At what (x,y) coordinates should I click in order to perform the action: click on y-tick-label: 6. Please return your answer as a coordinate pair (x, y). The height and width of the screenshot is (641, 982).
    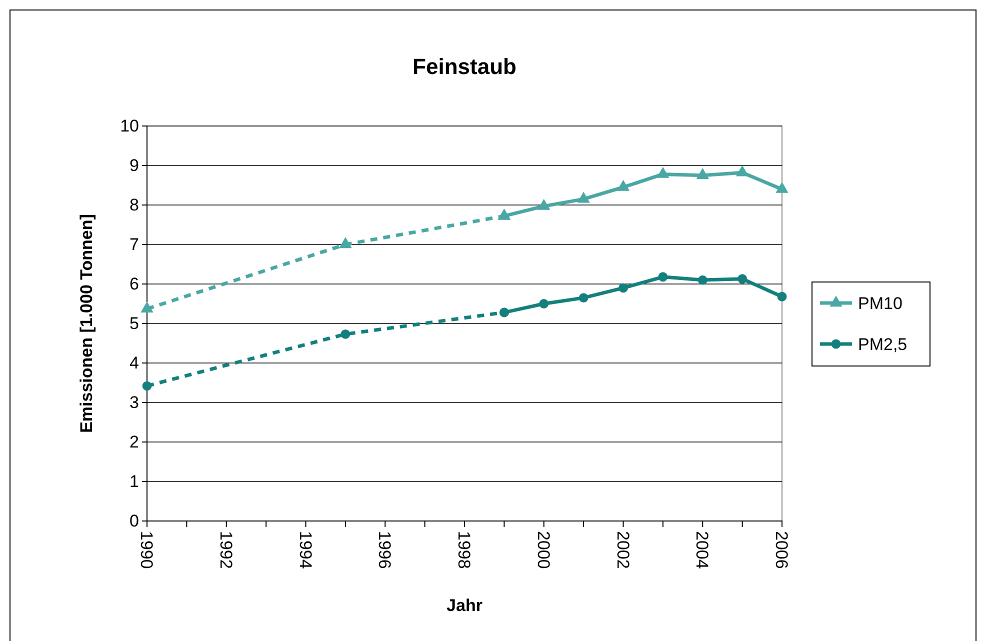
    Looking at the image, I should click on (134, 284).